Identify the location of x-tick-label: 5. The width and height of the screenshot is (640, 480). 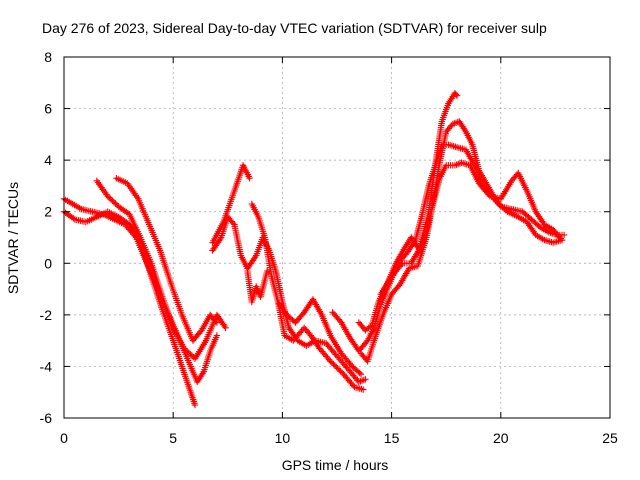
(173, 438).